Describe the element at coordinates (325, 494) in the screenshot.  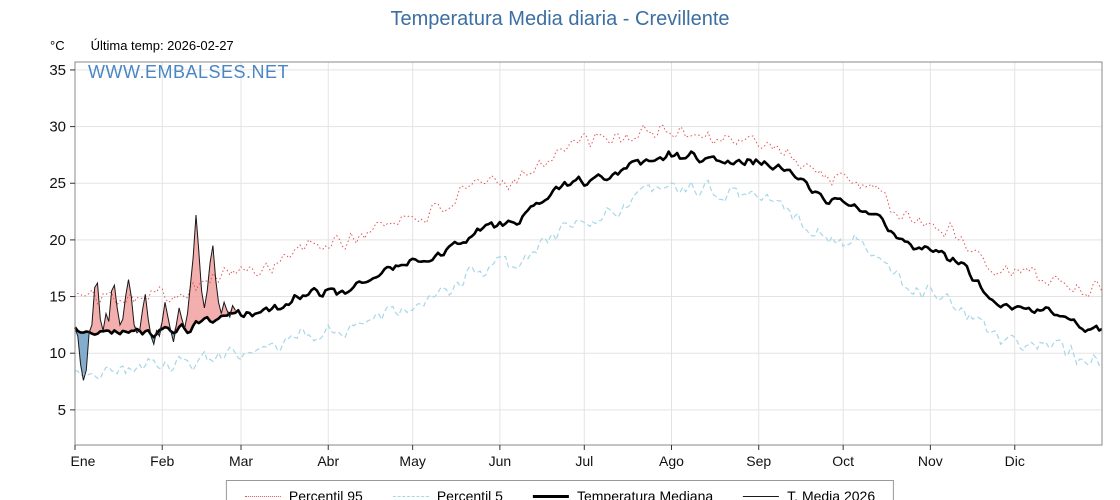
I see `legend-label: Percentil 95` at that location.